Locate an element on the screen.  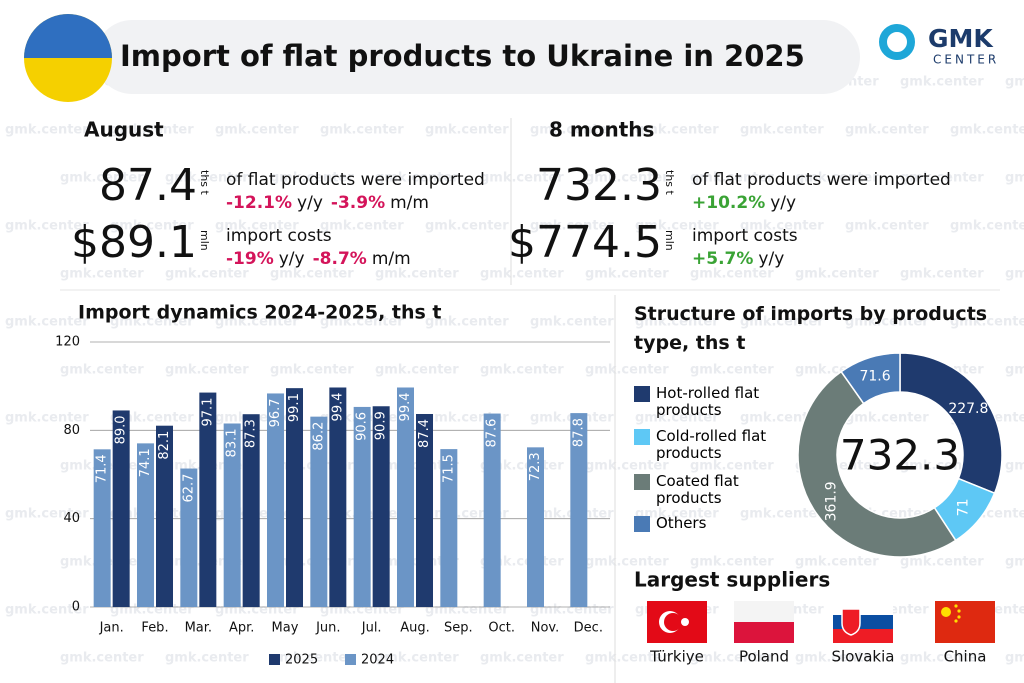
heading: 8 months is located at coordinates (601, 130).